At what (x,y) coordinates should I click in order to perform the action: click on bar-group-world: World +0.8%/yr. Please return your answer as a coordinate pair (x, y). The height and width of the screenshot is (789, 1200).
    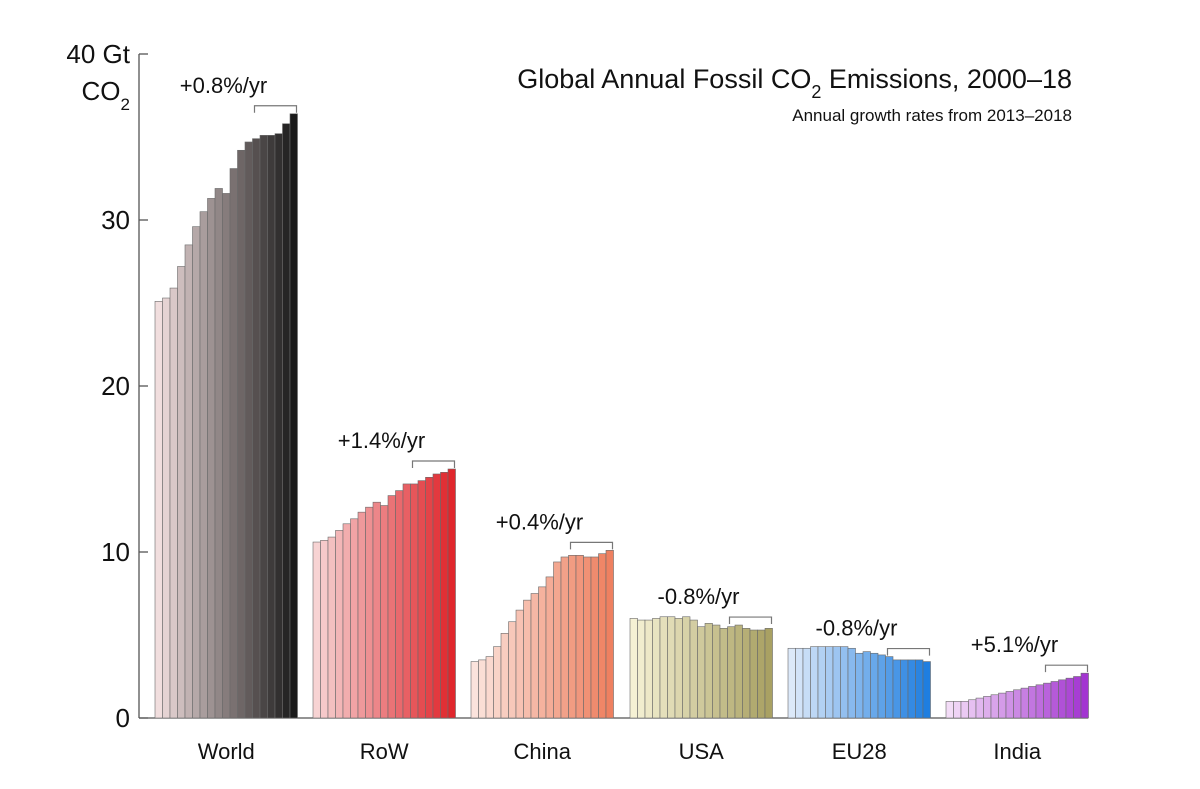
    Looking at the image, I should click on (226, 418).